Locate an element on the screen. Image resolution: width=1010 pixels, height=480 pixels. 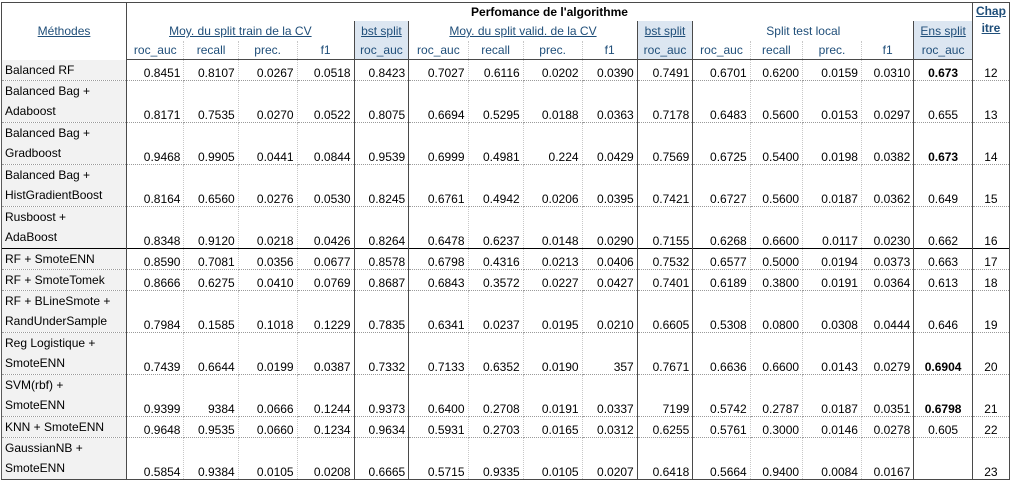
metric-cell: 0.0218 is located at coordinates (268, 227).